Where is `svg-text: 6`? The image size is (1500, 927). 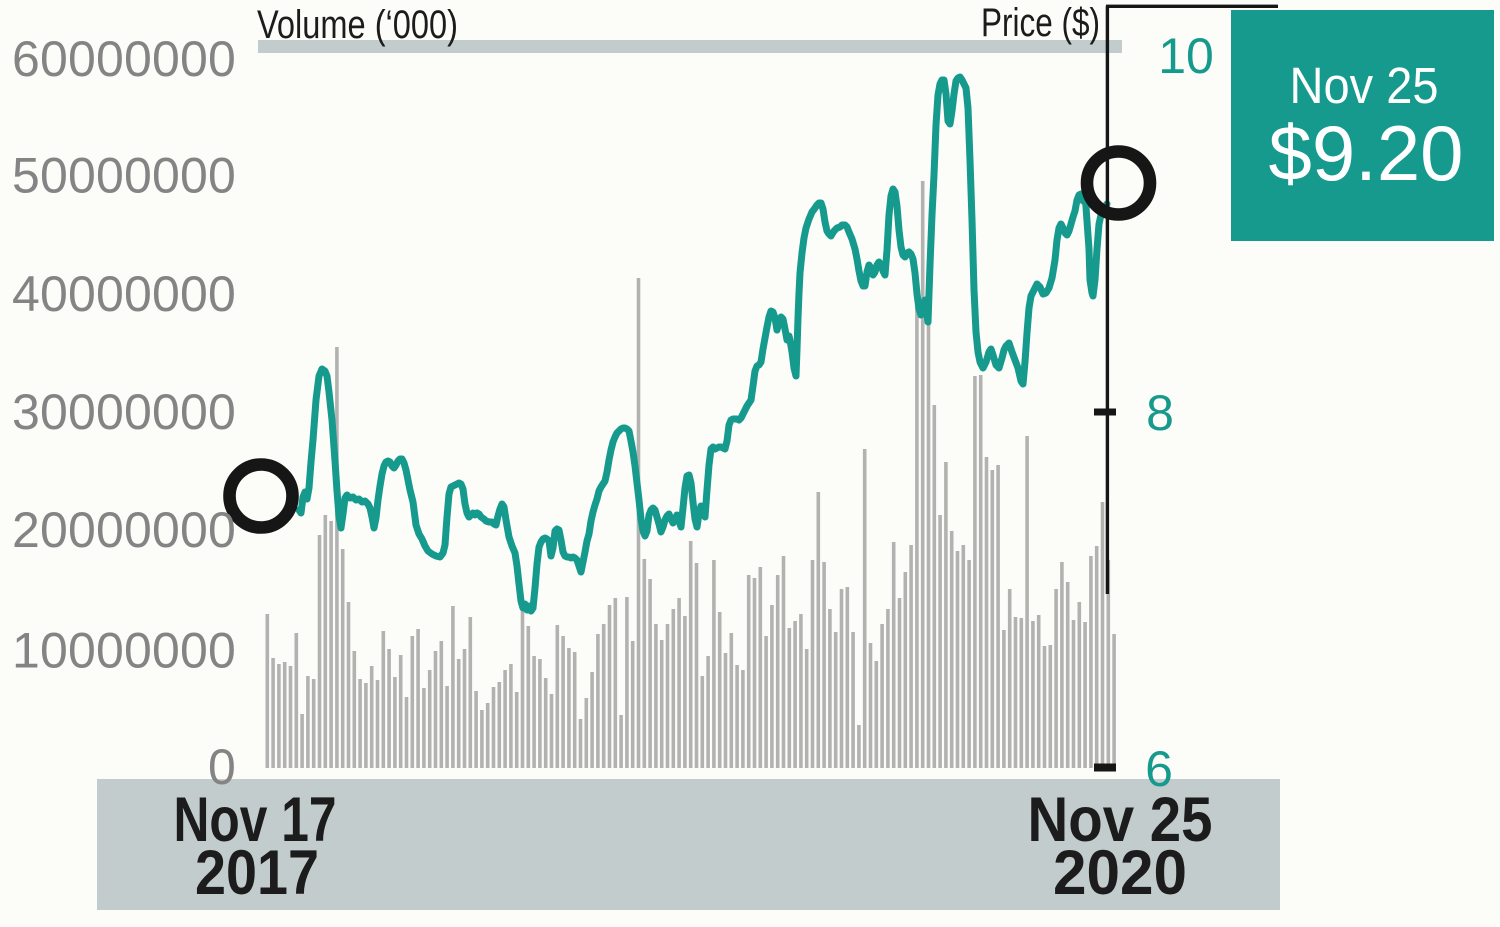
svg-text: 6 is located at coordinates (1159, 769).